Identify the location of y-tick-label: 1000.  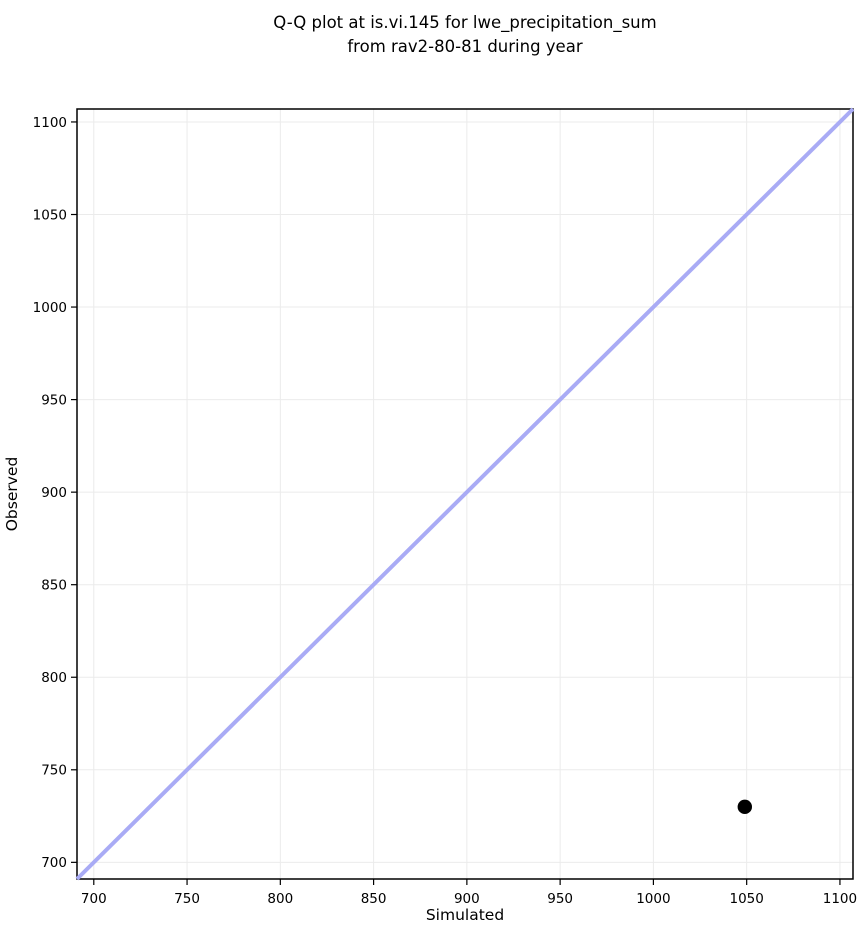
(50, 308).